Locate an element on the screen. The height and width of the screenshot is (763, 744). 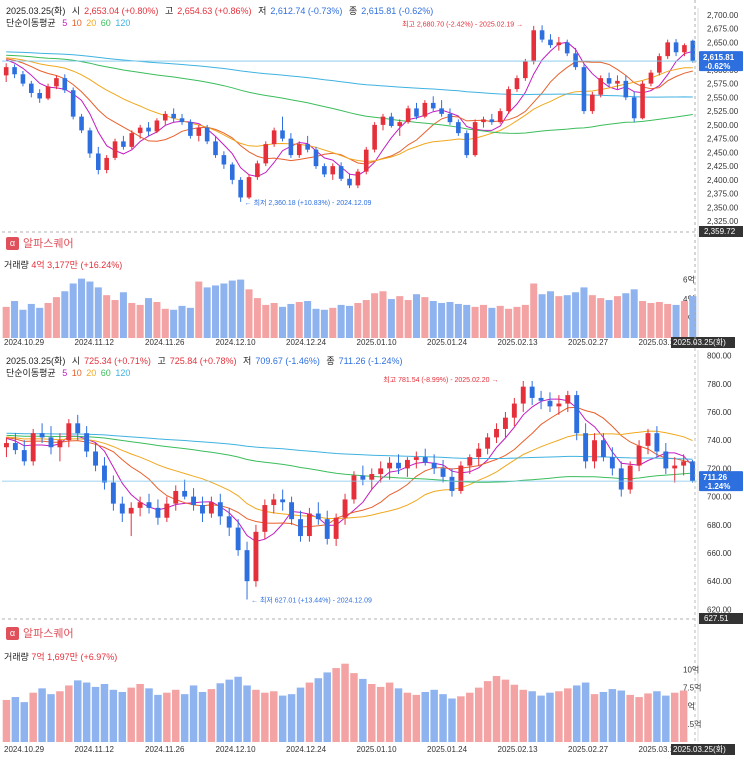
low-label: 저 is located at coordinates (262, 11).